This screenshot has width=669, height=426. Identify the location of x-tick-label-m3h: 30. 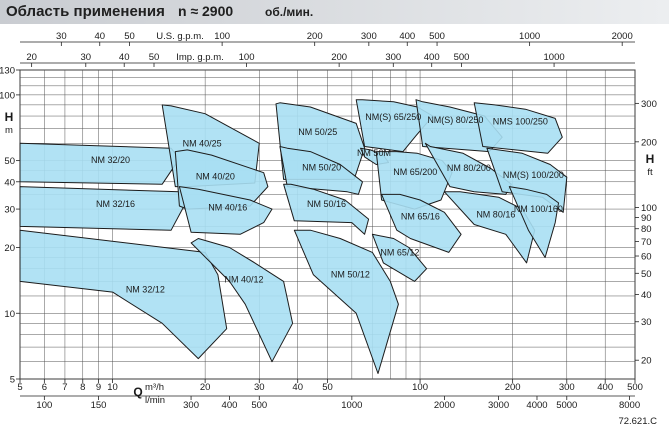
(259, 387).